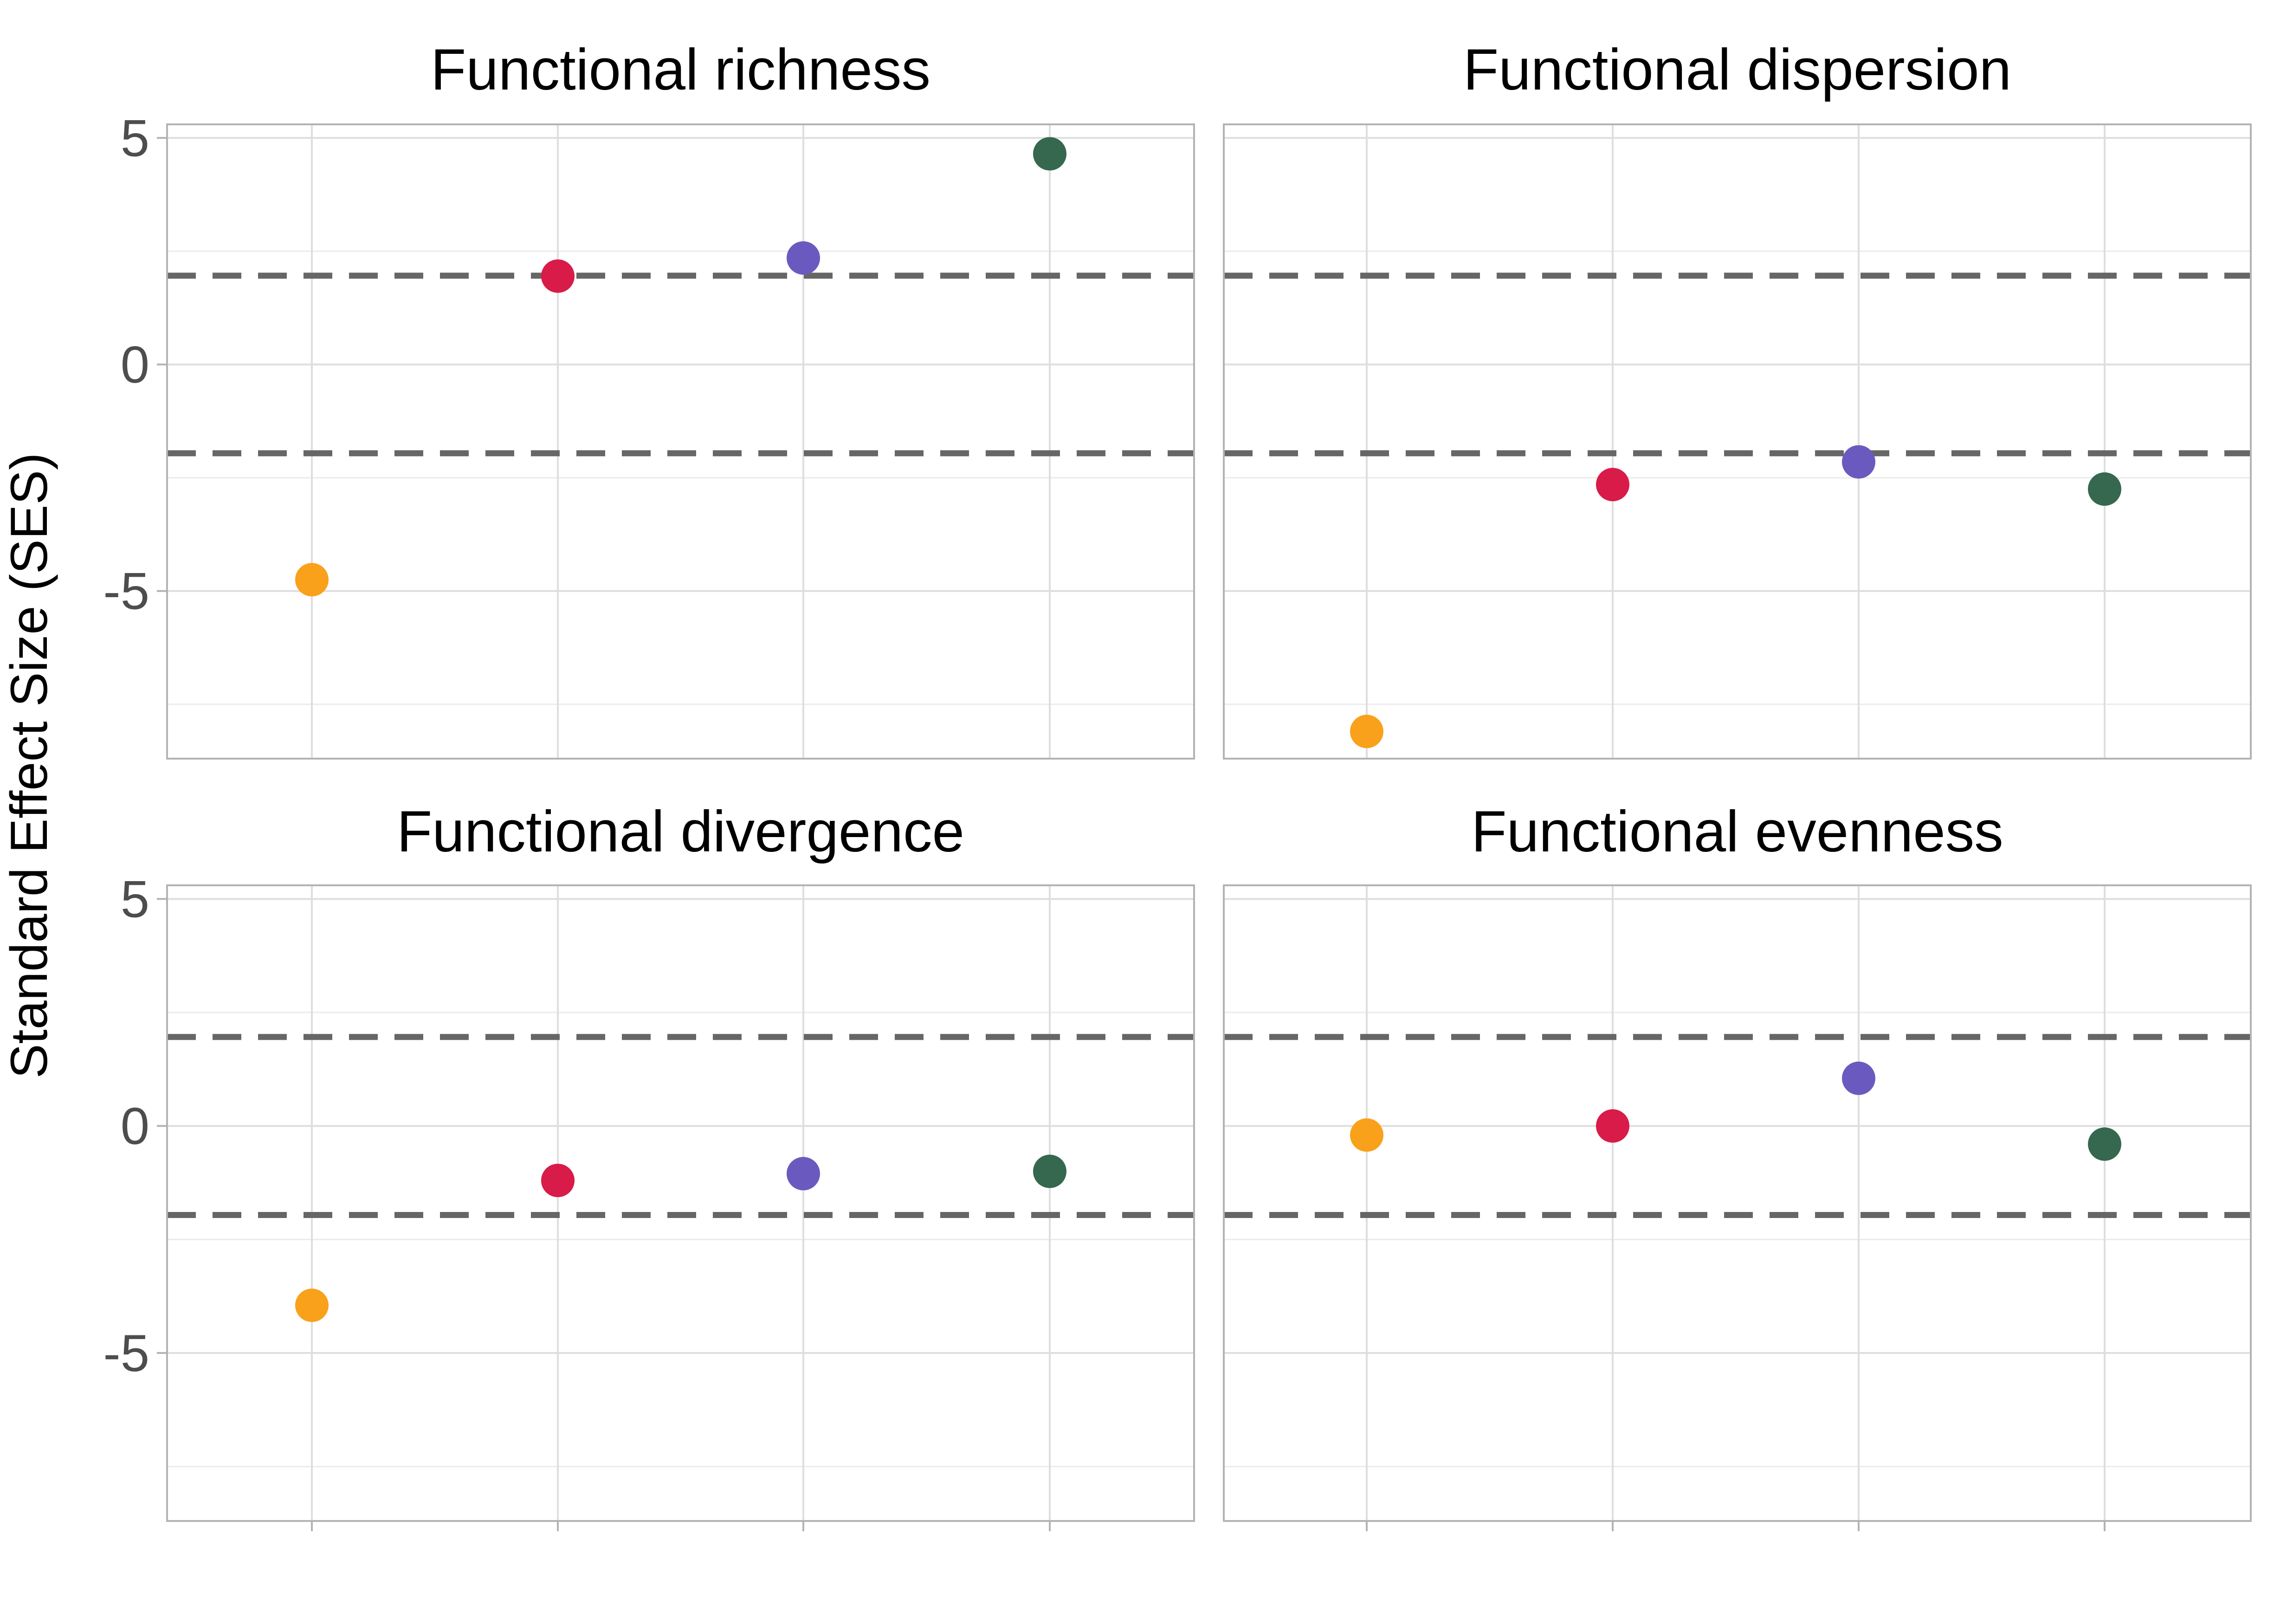 The image size is (2274, 1624). I want to click on panel-title: Functional evenness, so click(1737, 832).